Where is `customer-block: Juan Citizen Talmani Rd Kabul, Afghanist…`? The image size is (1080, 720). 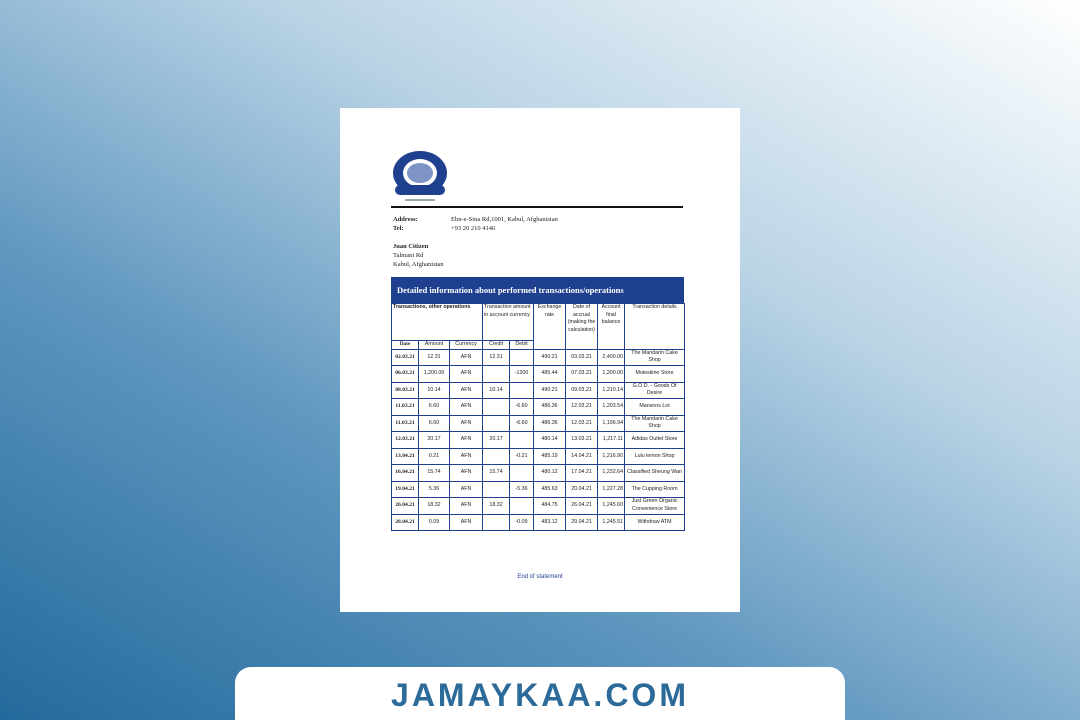 customer-block: Juan Citizen Talmani Rd Kabul, Afghanist… is located at coordinates (418, 255).